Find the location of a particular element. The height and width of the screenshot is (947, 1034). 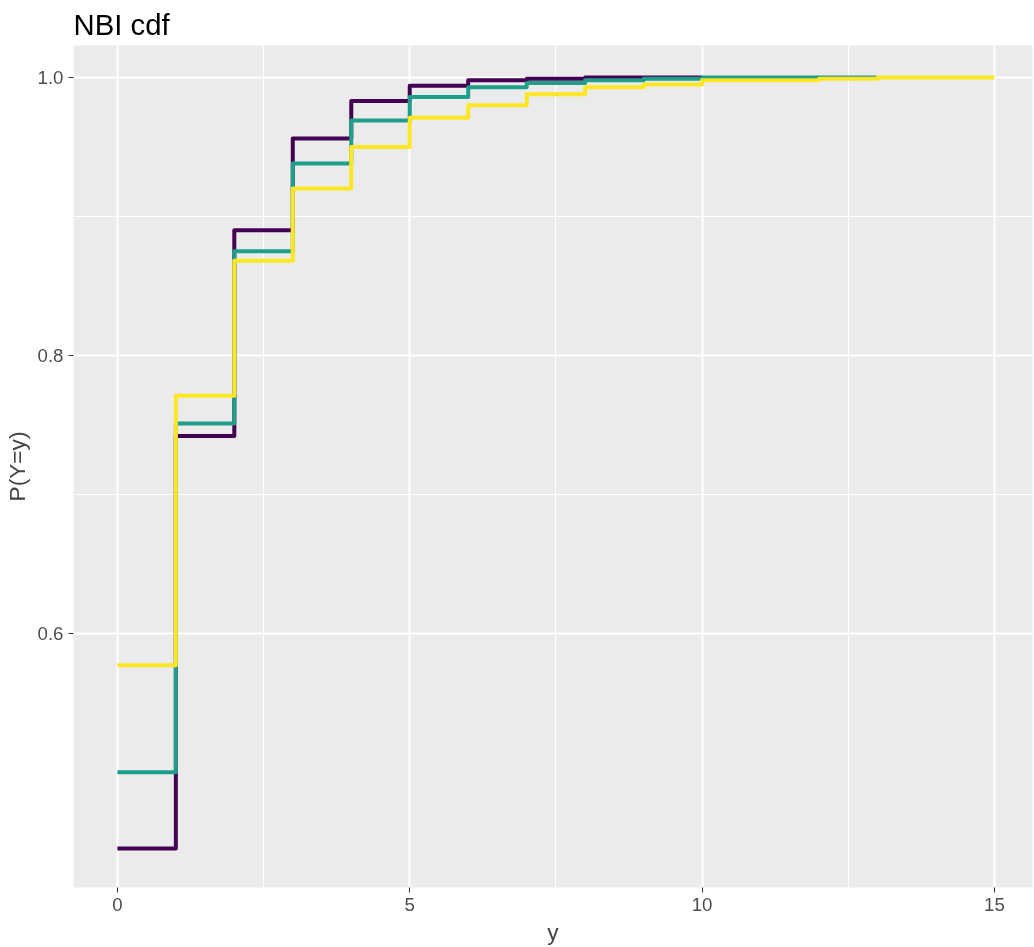

y-tick-label: 0.6 is located at coordinates (50, 633).